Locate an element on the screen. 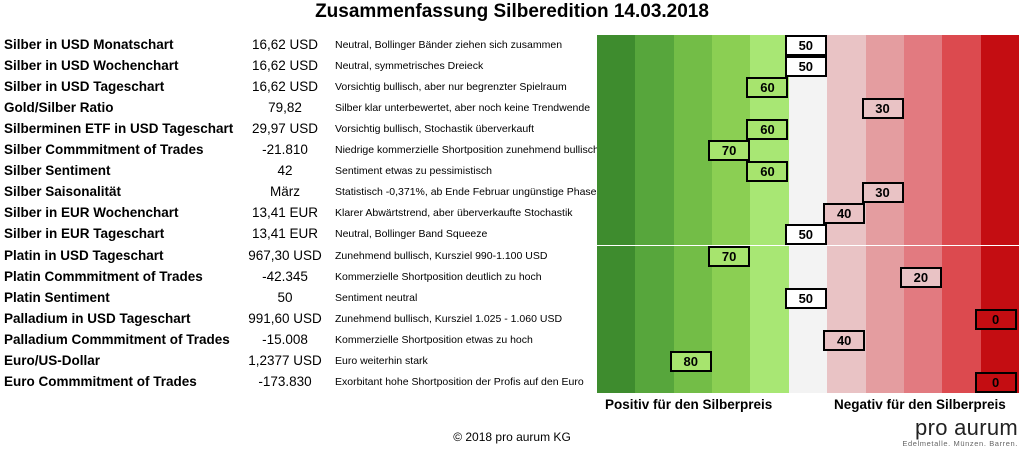  row-label: Platin Commmitment of Trades is located at coordinates (103, 276).